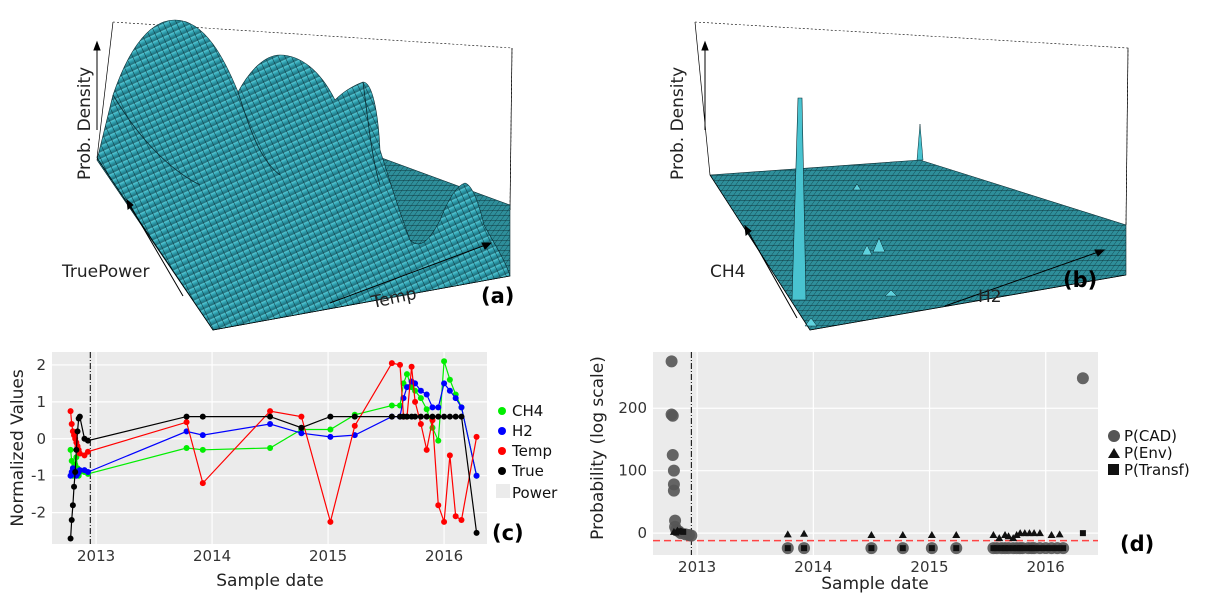 The width and height of the screenshot is (1219, 594). Describe the element at coordinates (911, 123) in the screenshot. I see `box-top-edge` at that location.